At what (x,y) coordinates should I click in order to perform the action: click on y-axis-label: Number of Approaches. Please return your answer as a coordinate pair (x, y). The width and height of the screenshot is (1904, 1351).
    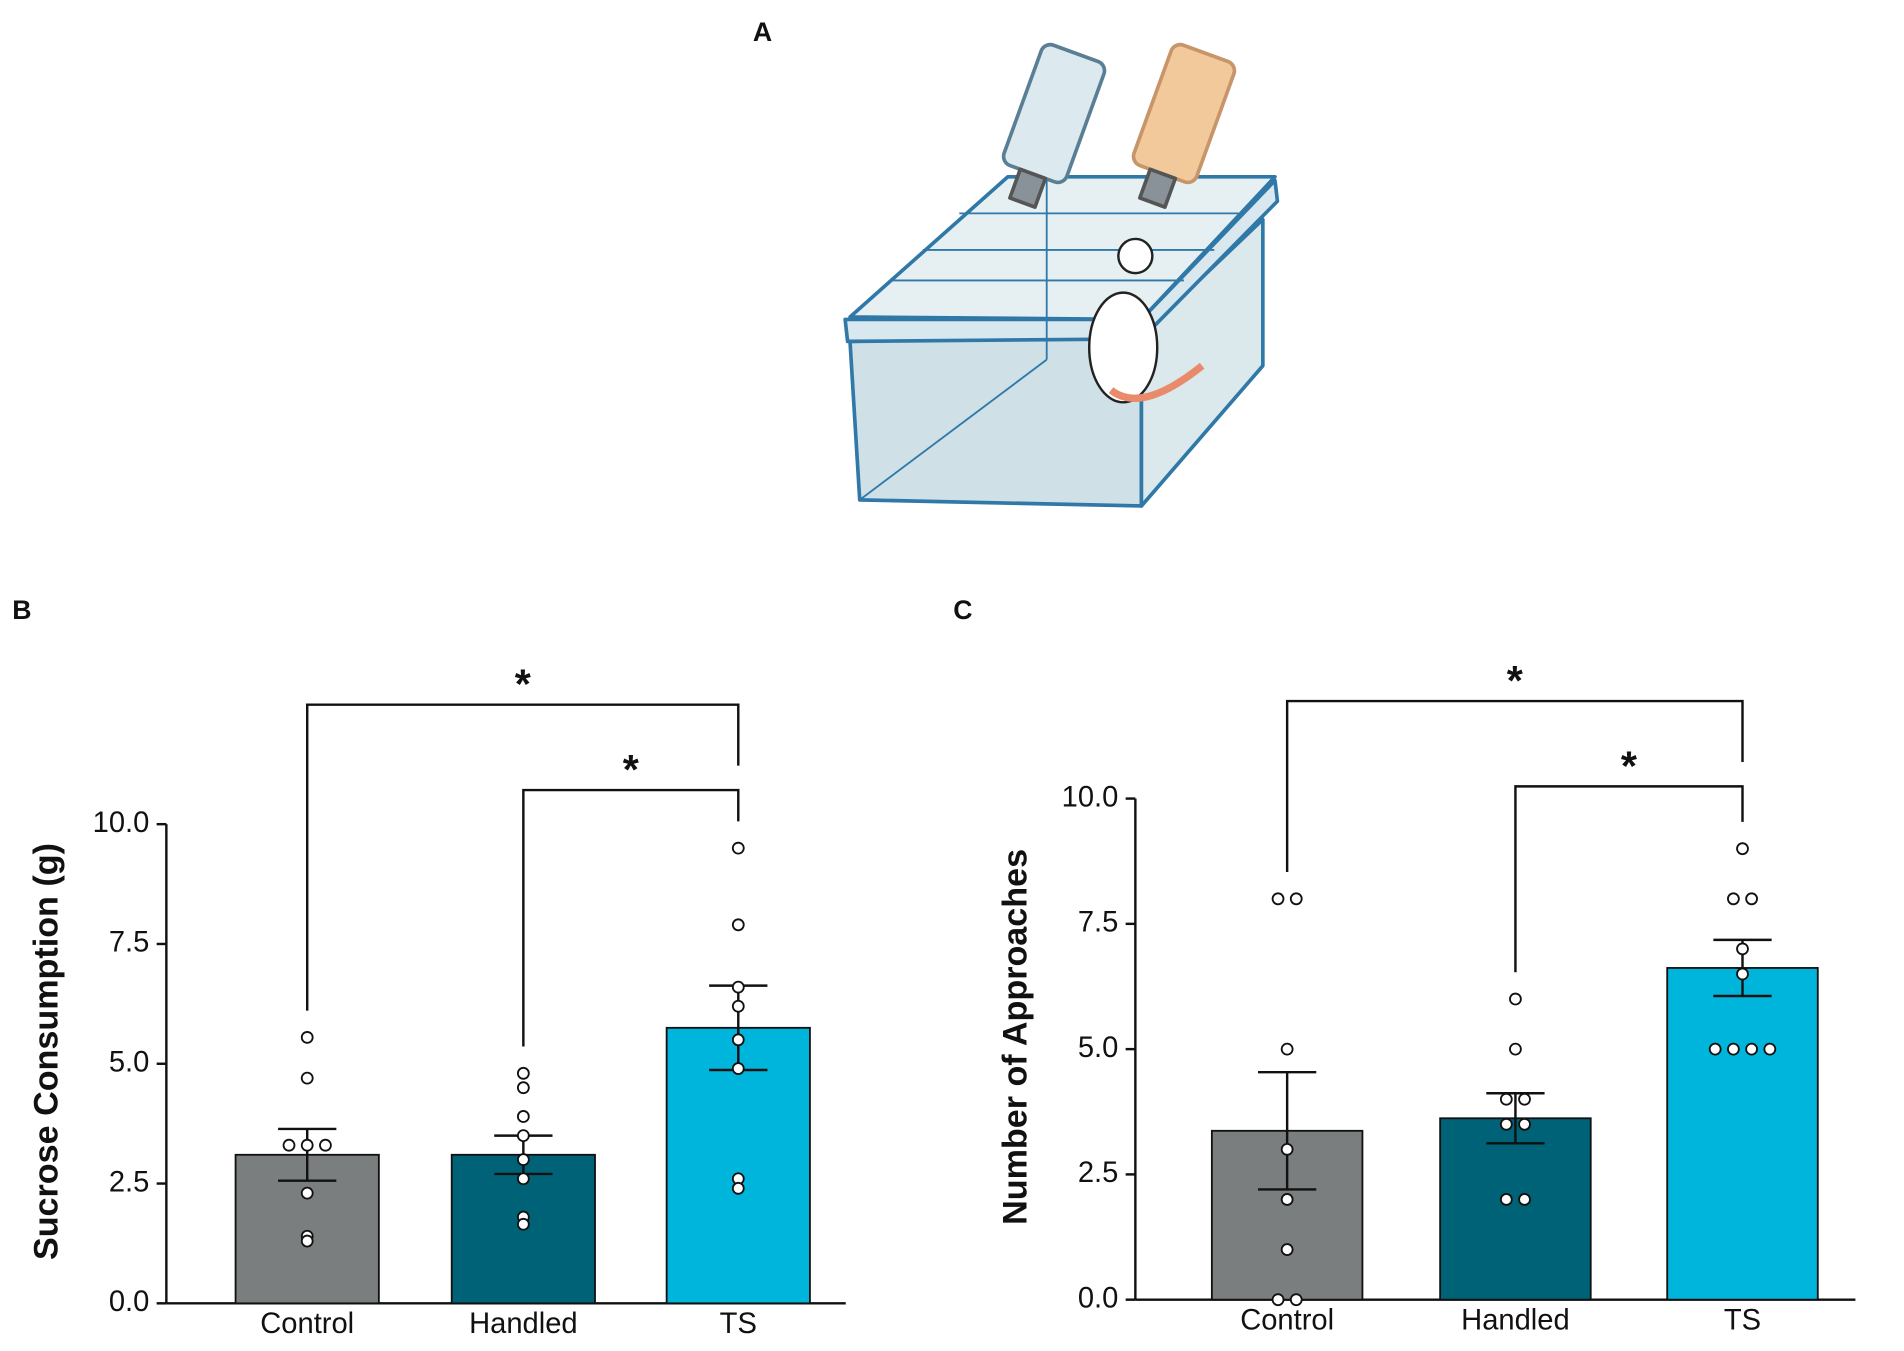
    Looking at the image, I should click on (1016, 1037).